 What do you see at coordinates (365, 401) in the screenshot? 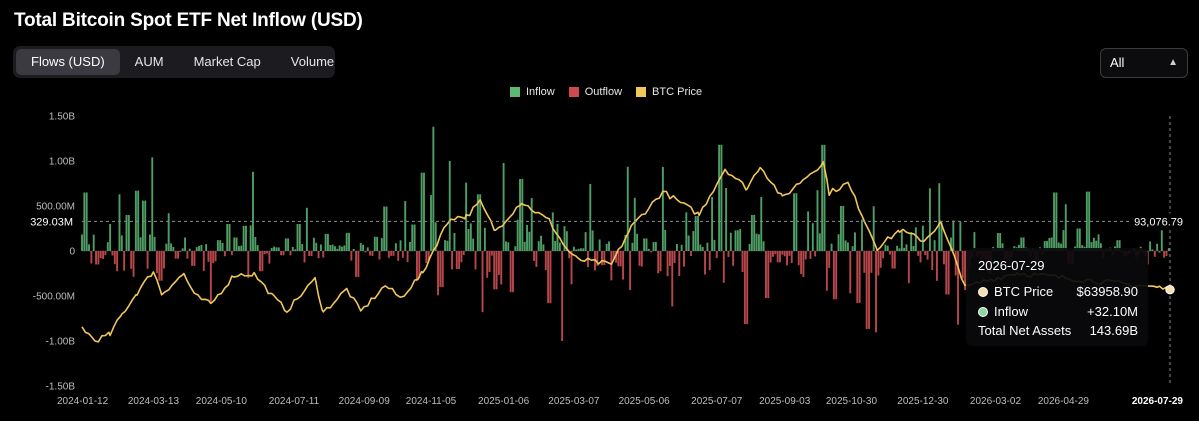
I see `x-tick-label: 2024-09-09` at bounding box center [365, 401].